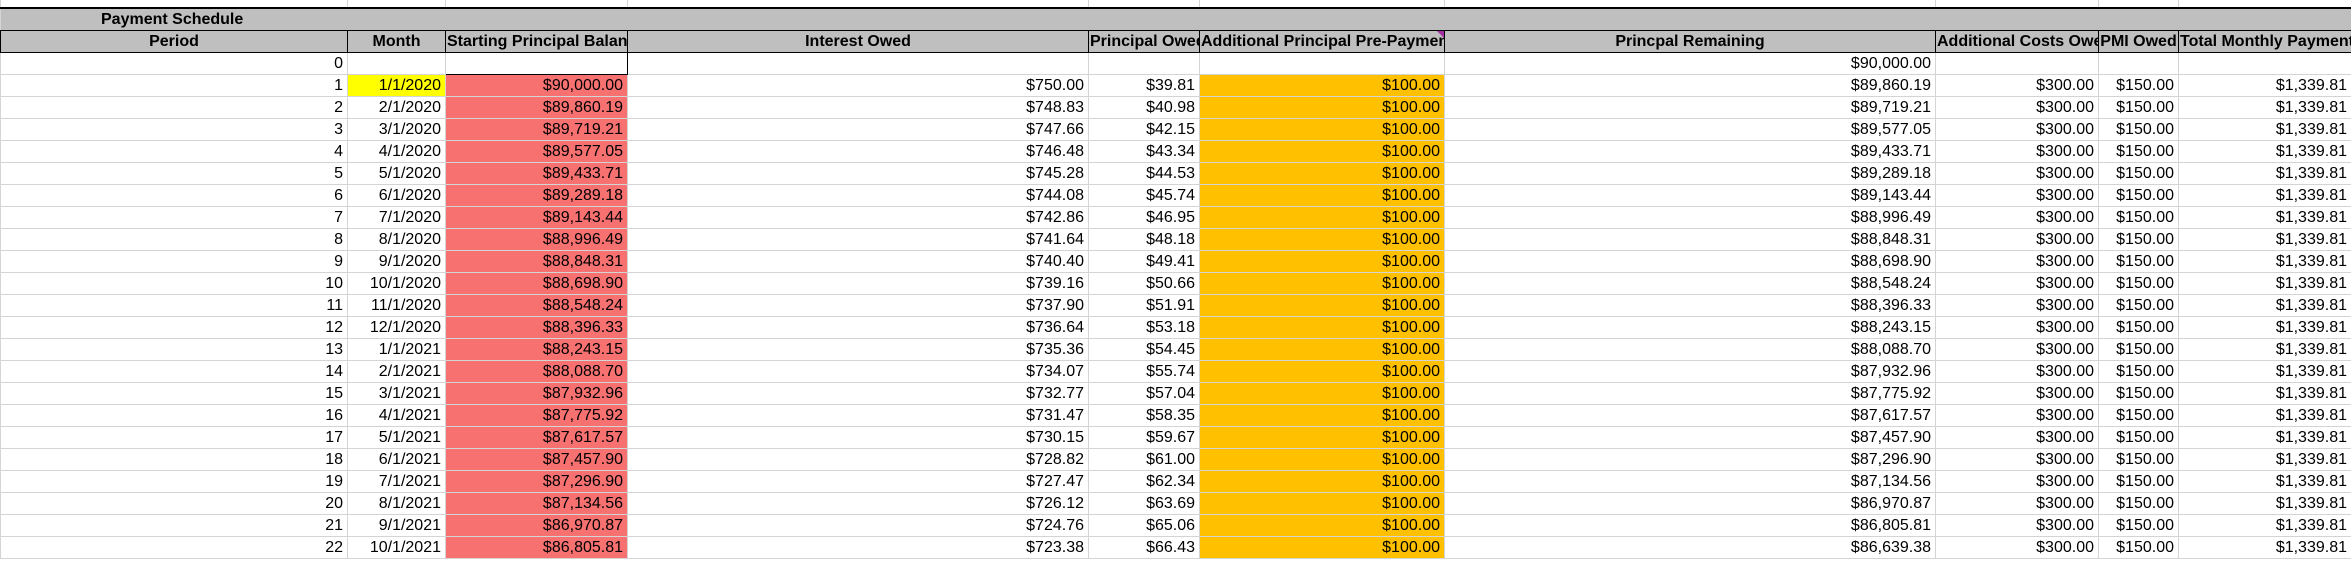  I want to click on cell-month: 1/1/2020, so click(396, 85).